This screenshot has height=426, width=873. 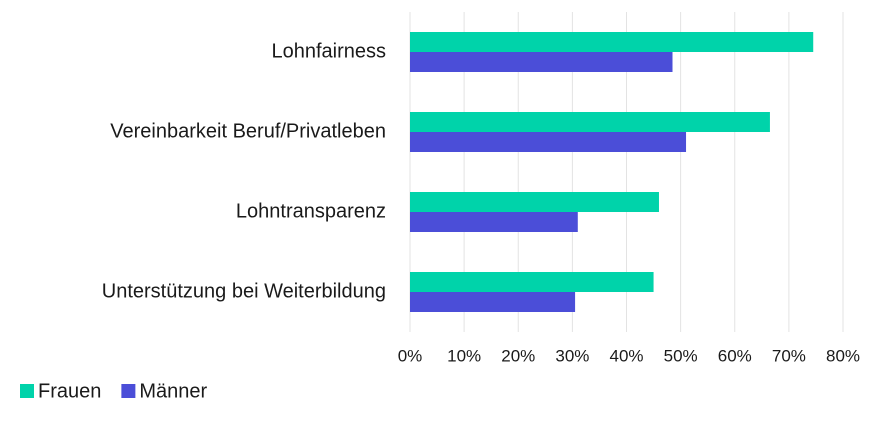 What do you see at coordinates (464, 355) in the screenshot?
I see `x-tick-label: 10%` at bounding box center [464, 355].